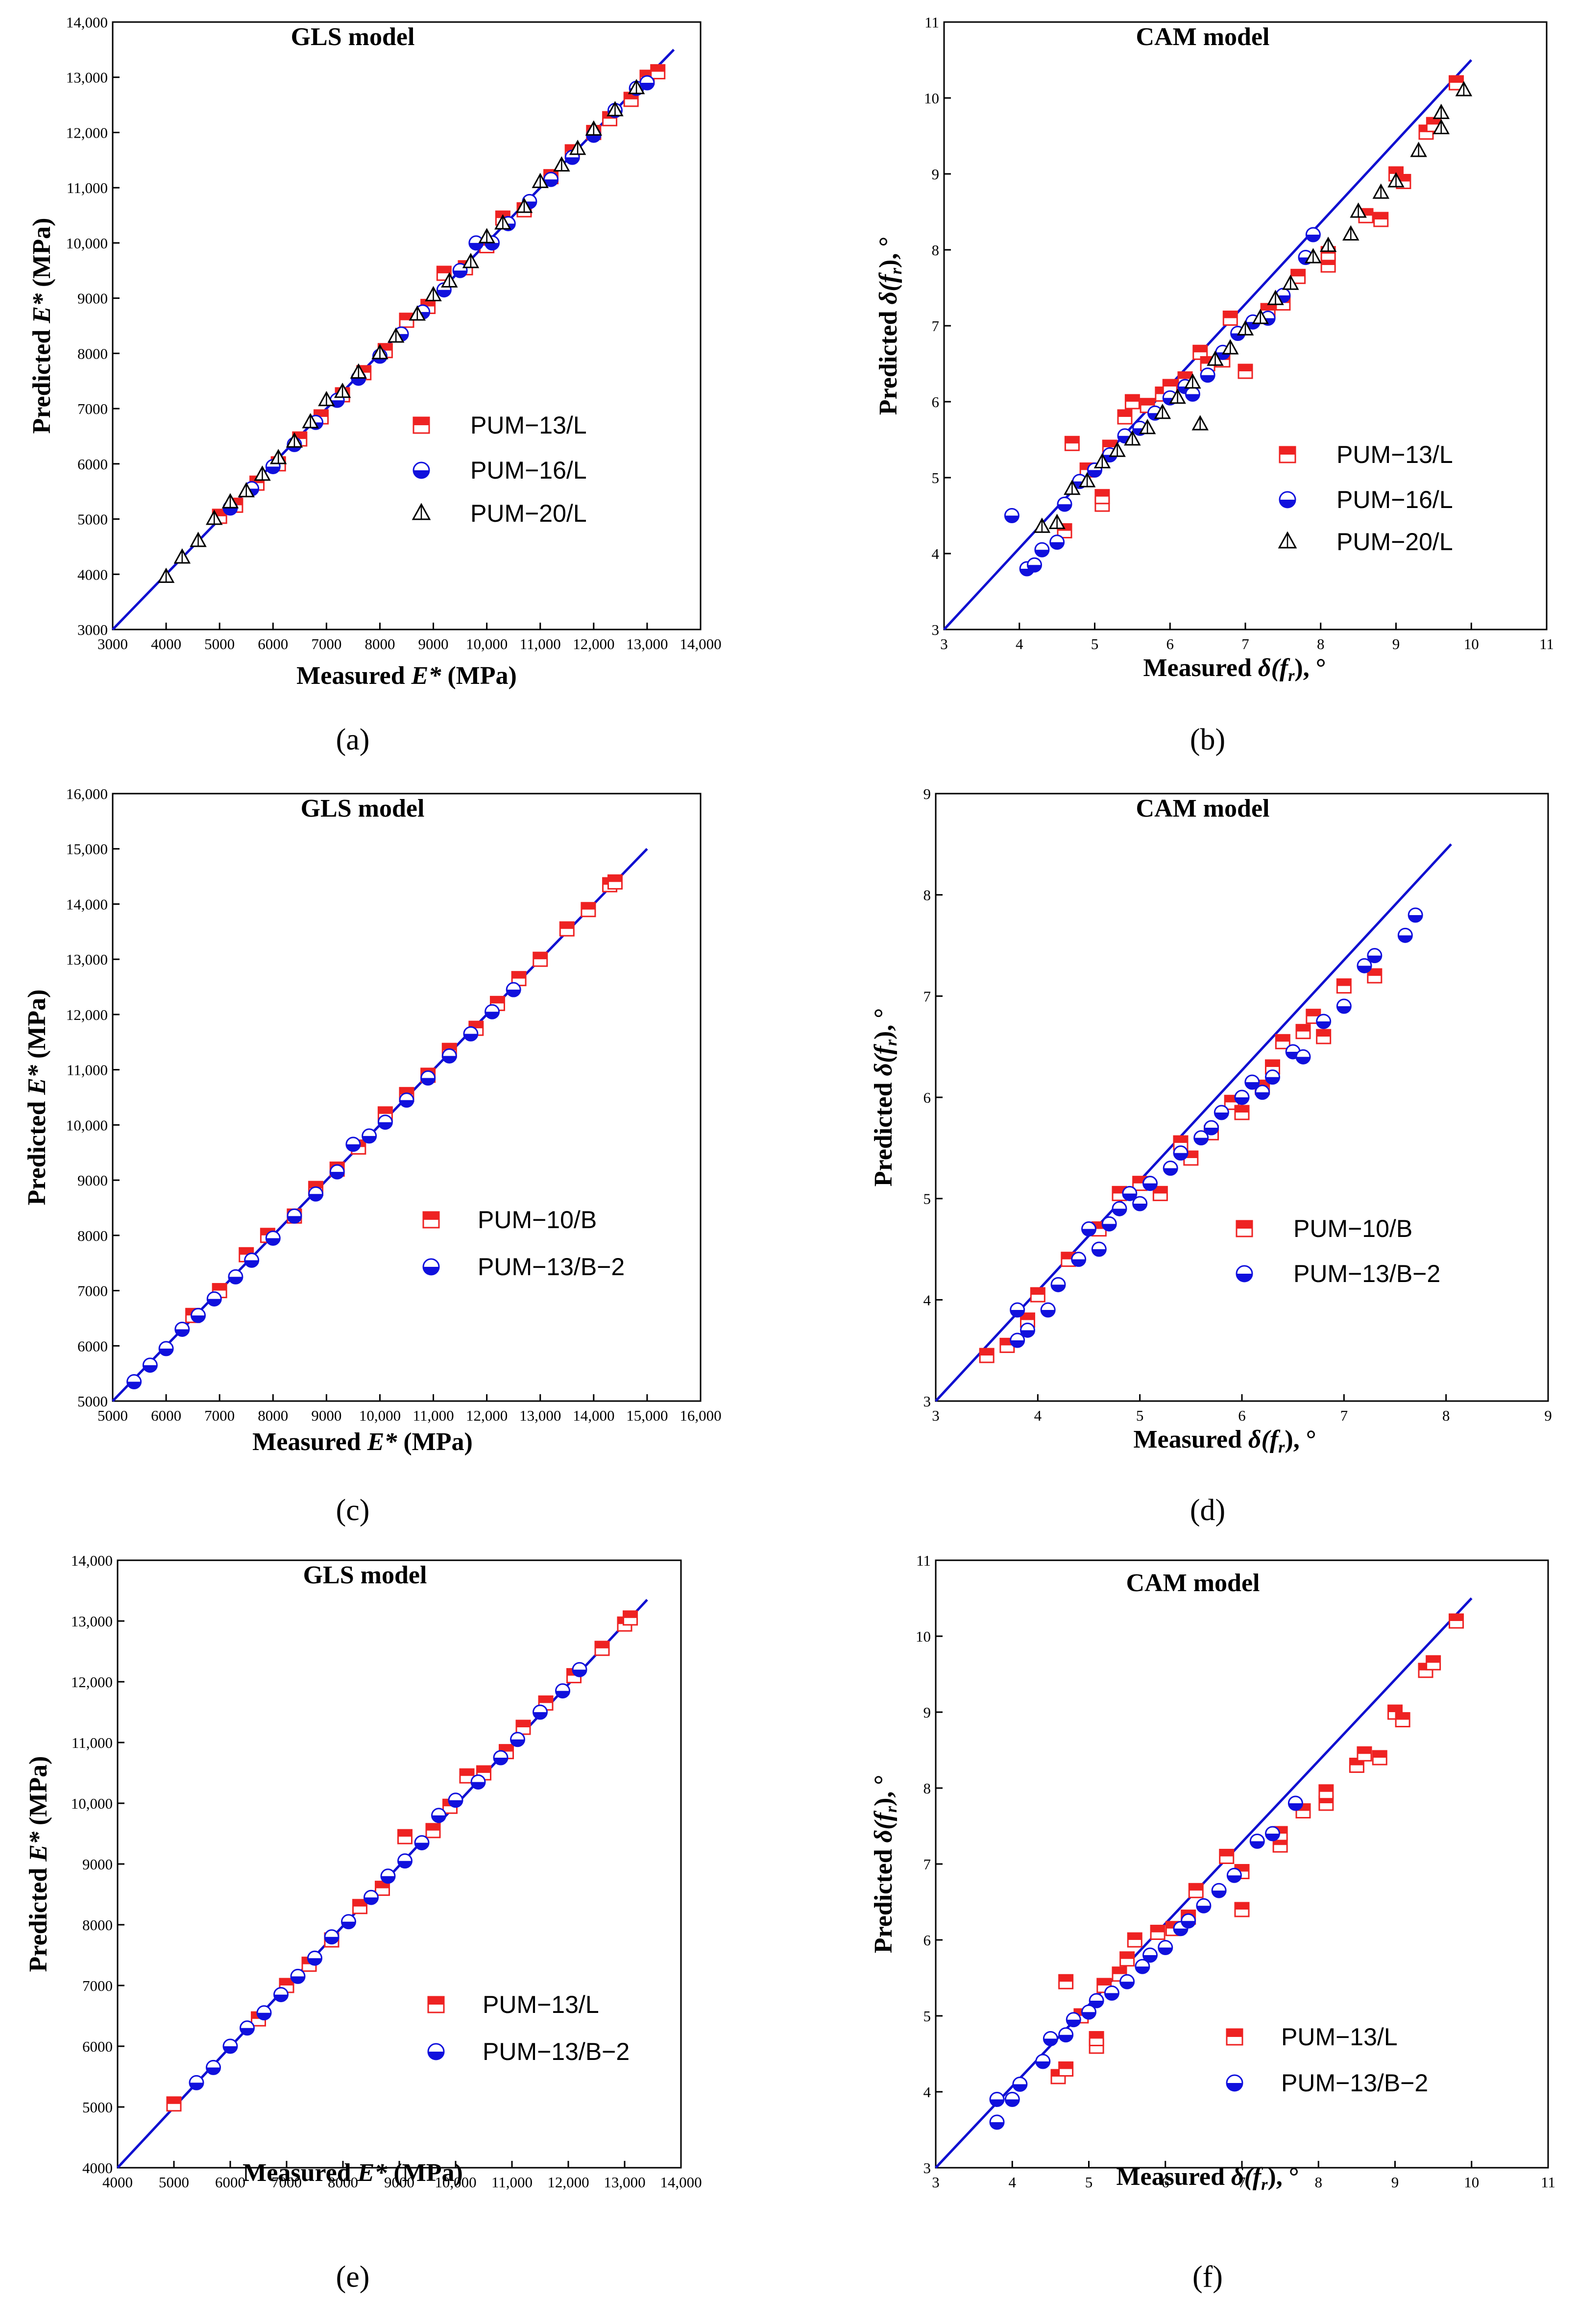 Image resolution: width=1578 pixels, height=2324 pixels. Describe the element at coordinates (1242, 1415) in the screenshot. I see `x-tick-label: 6` at that location.